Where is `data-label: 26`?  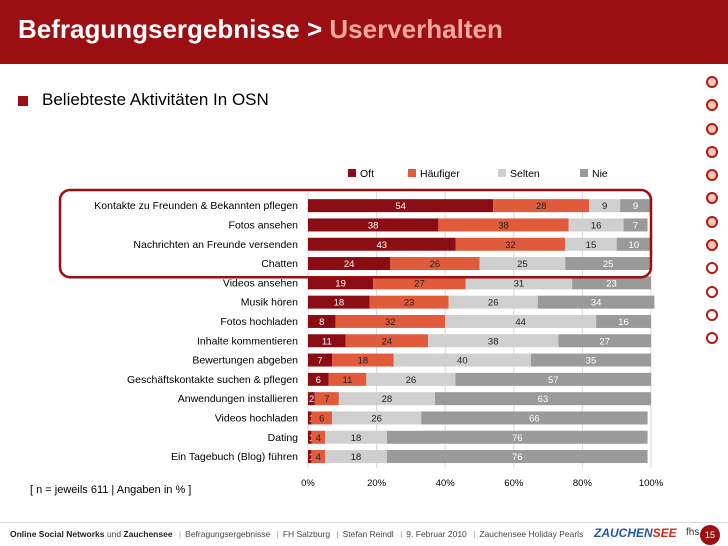 data-label: 26 is located at coordinates (376, 418).